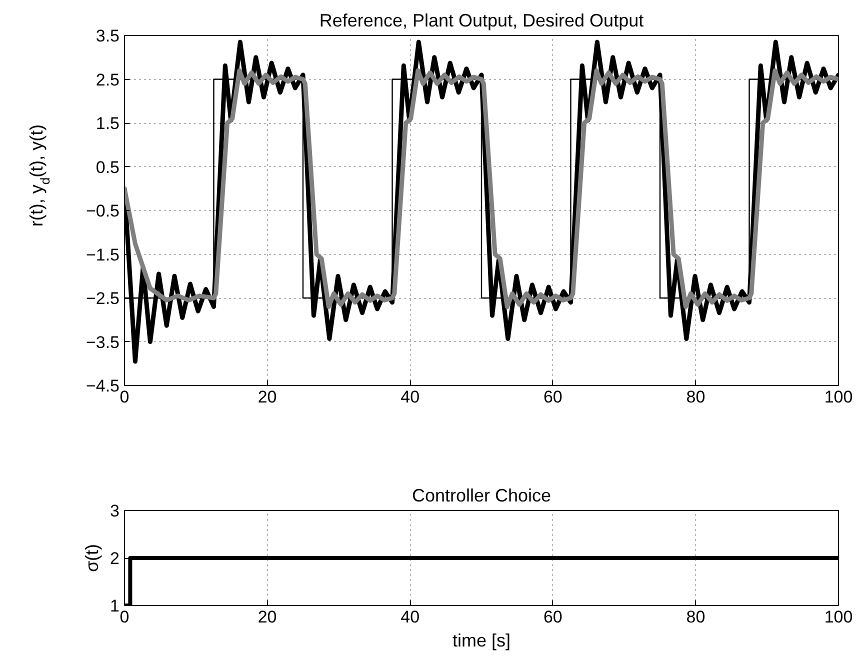  Describe the element at coordinates (103, 298) in the screenshot. I see `y-tick-label: −2.5` at that location.